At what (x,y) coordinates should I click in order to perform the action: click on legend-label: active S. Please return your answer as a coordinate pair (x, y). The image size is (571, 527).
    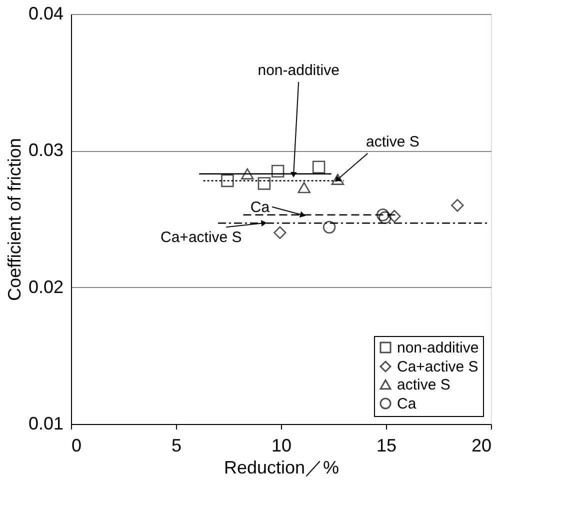
    Looking at the image, I should click on (423, 385).